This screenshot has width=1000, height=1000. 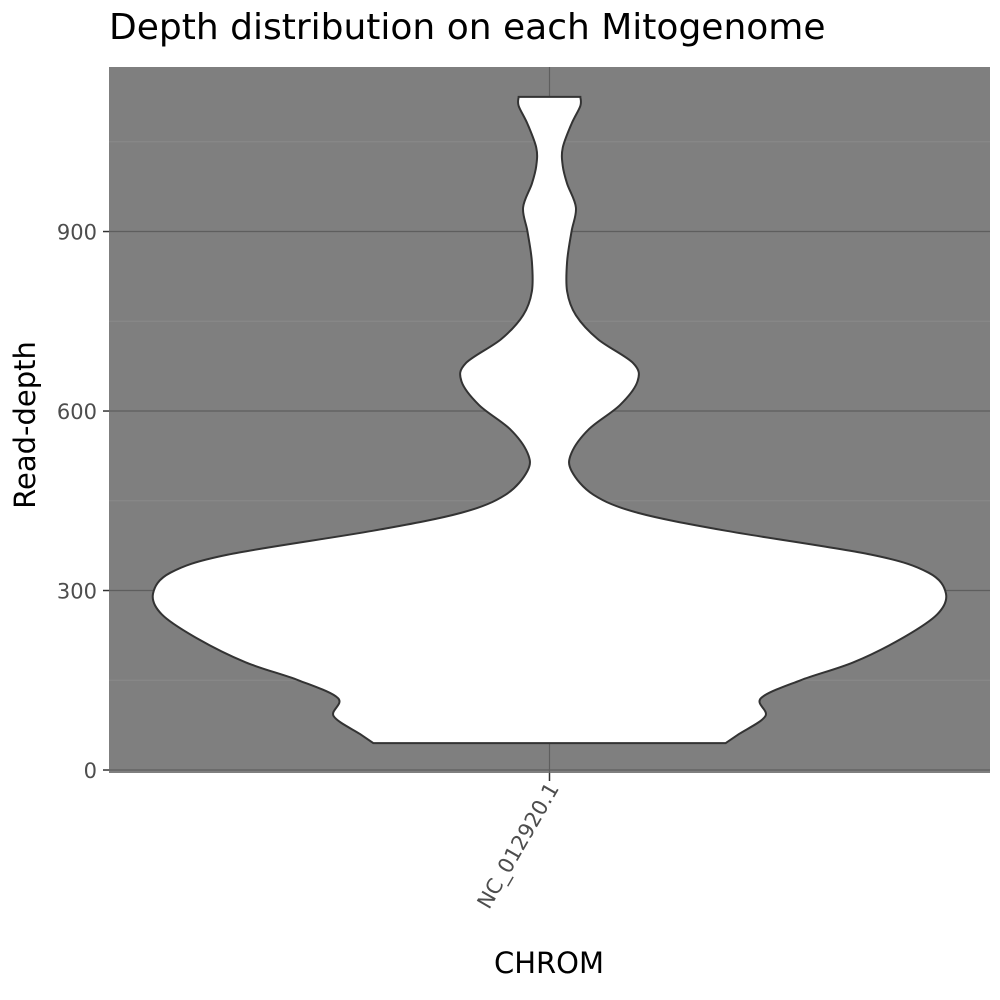 I want to click on y-tick-label: 900, so click(x=77, y=233).